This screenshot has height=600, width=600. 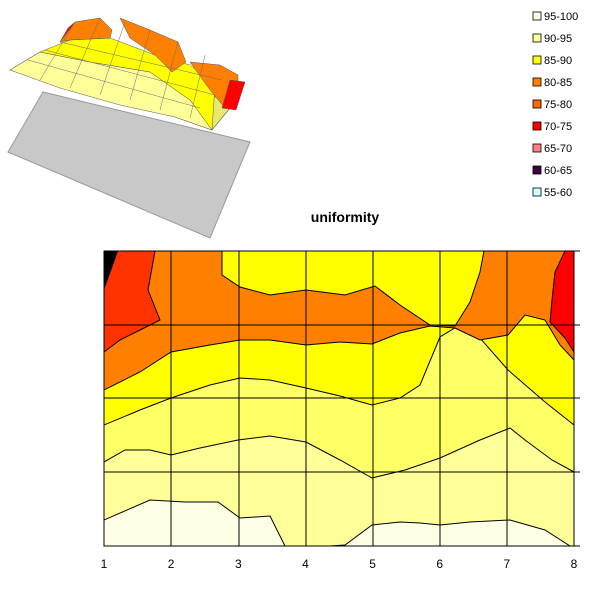 I want to click on legend-label: 75-80, so click(x=558, y=105).